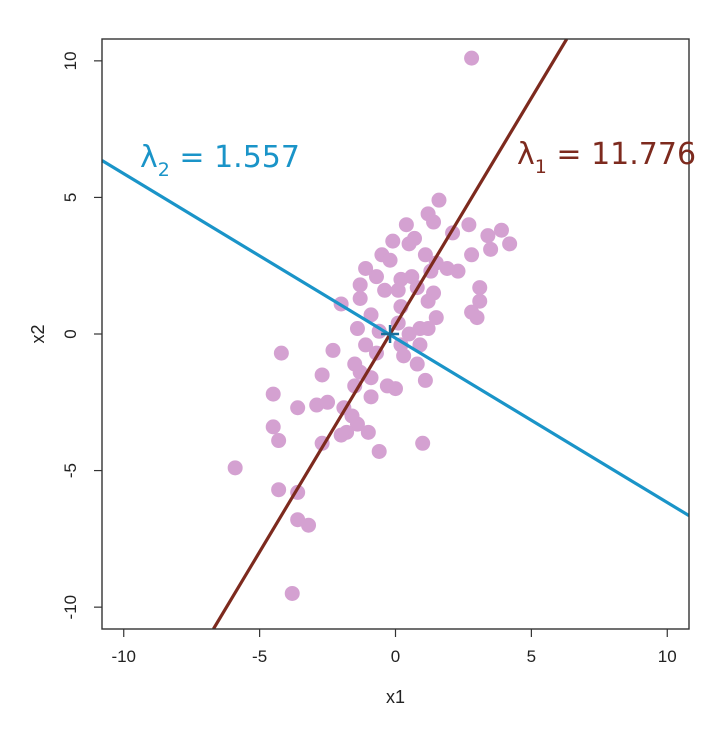 This screenshot has width=721, height=731. What do you see at coordinates (235, 157) in the screenshot?
I see `lambda2-value: = 1.557` at bounding box center [235, 157].